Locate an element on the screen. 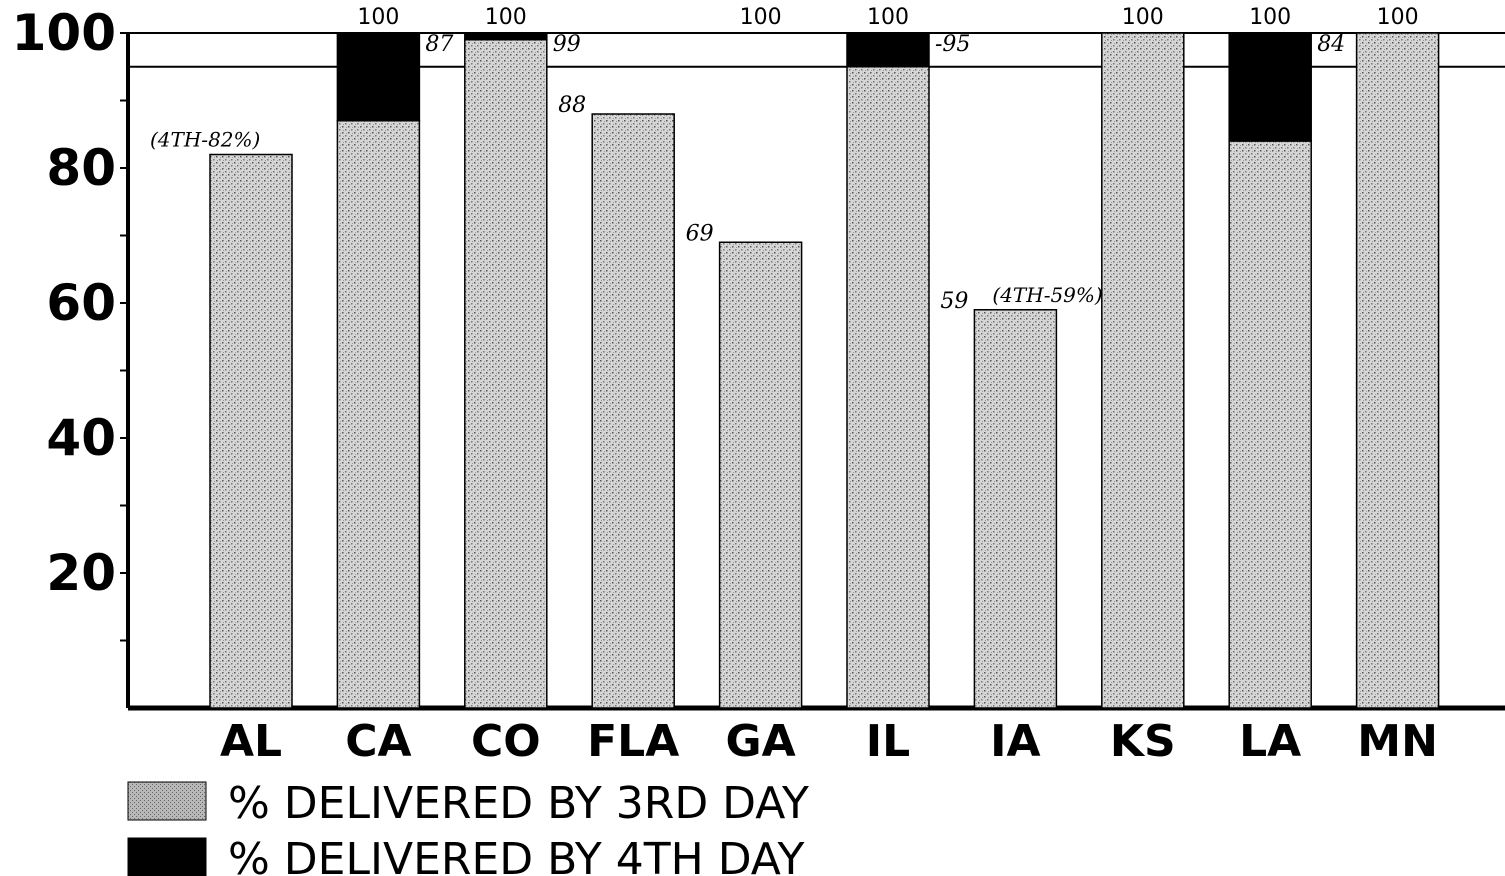 This screenshot has height=876, width=1505. y-tick-label: 80 is located at coordinates (81, 168).